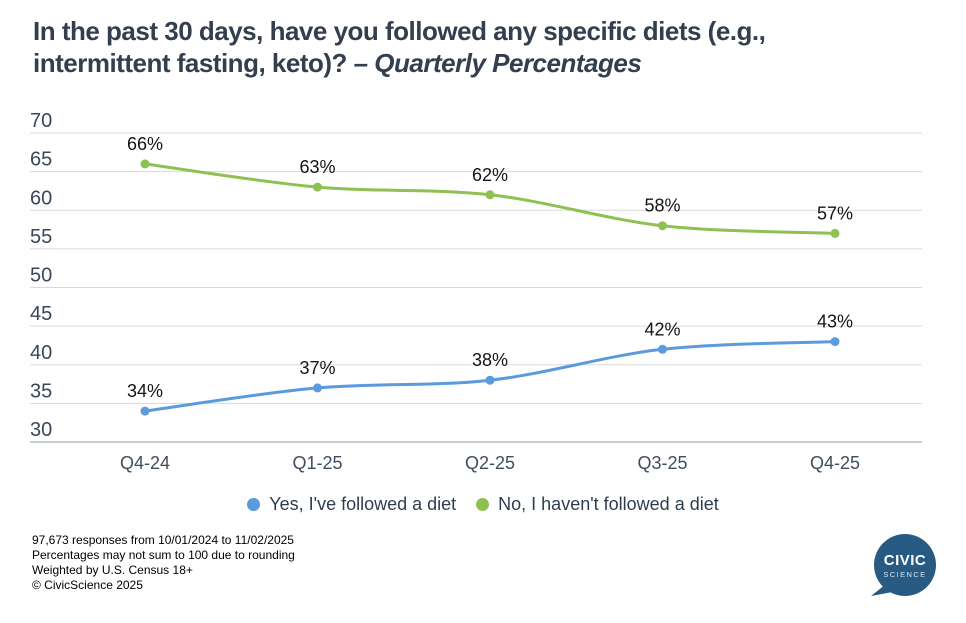 This screenshot has height=623, width=966. Describe the element at coordinates (41, 160) in the screenshot. I see `y-axis-tick-label: 65` at that location.